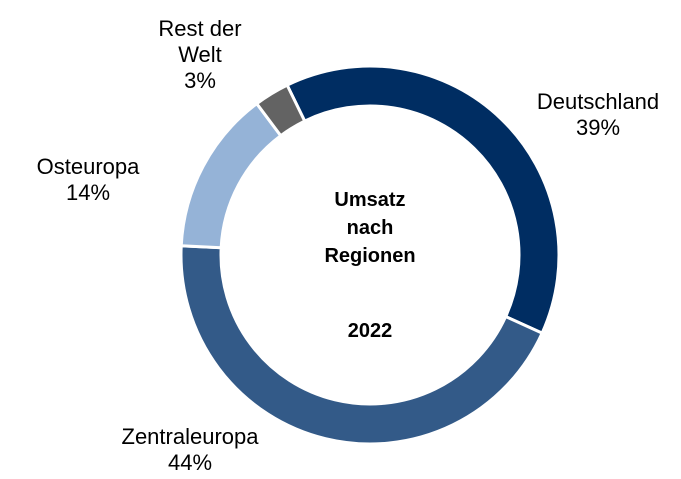  Describe the element at coordinates (190, 436) in the screenshot. I see `category-label: Zentraleuropa` at that location.